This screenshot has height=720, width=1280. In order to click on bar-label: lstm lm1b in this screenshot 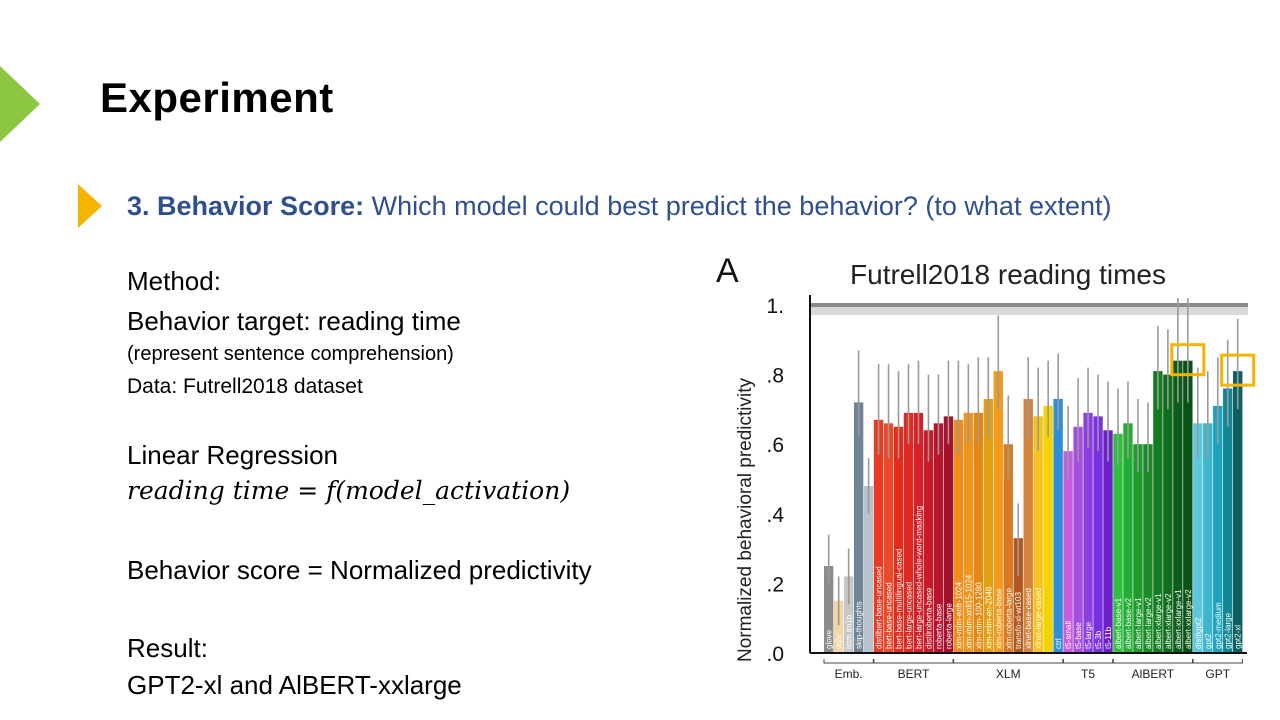, I will do `click(849, 631)`.